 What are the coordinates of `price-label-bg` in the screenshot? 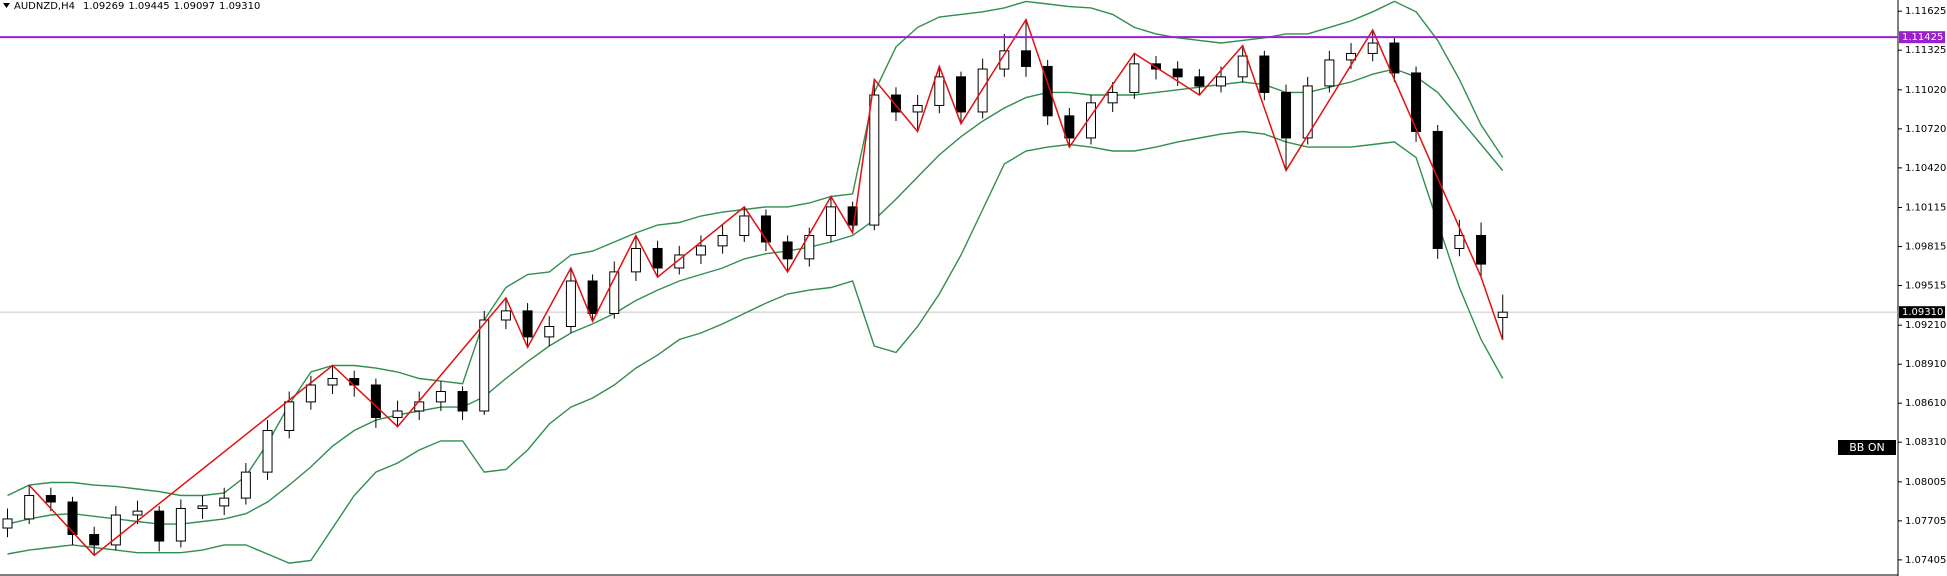 It's located at (1922, 312).